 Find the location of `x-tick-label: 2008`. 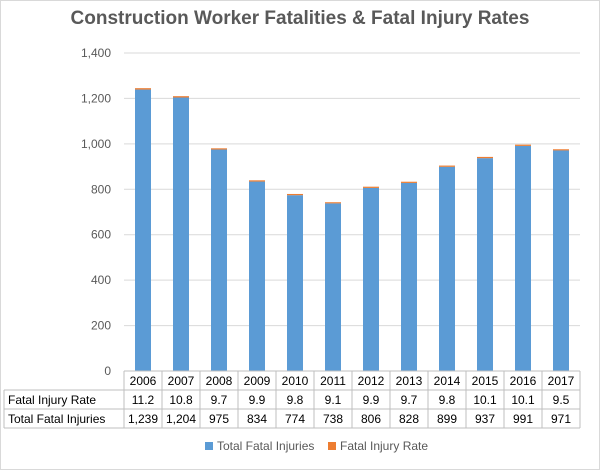

x-tick-label: 2008 is located at coordinates (219, 381).